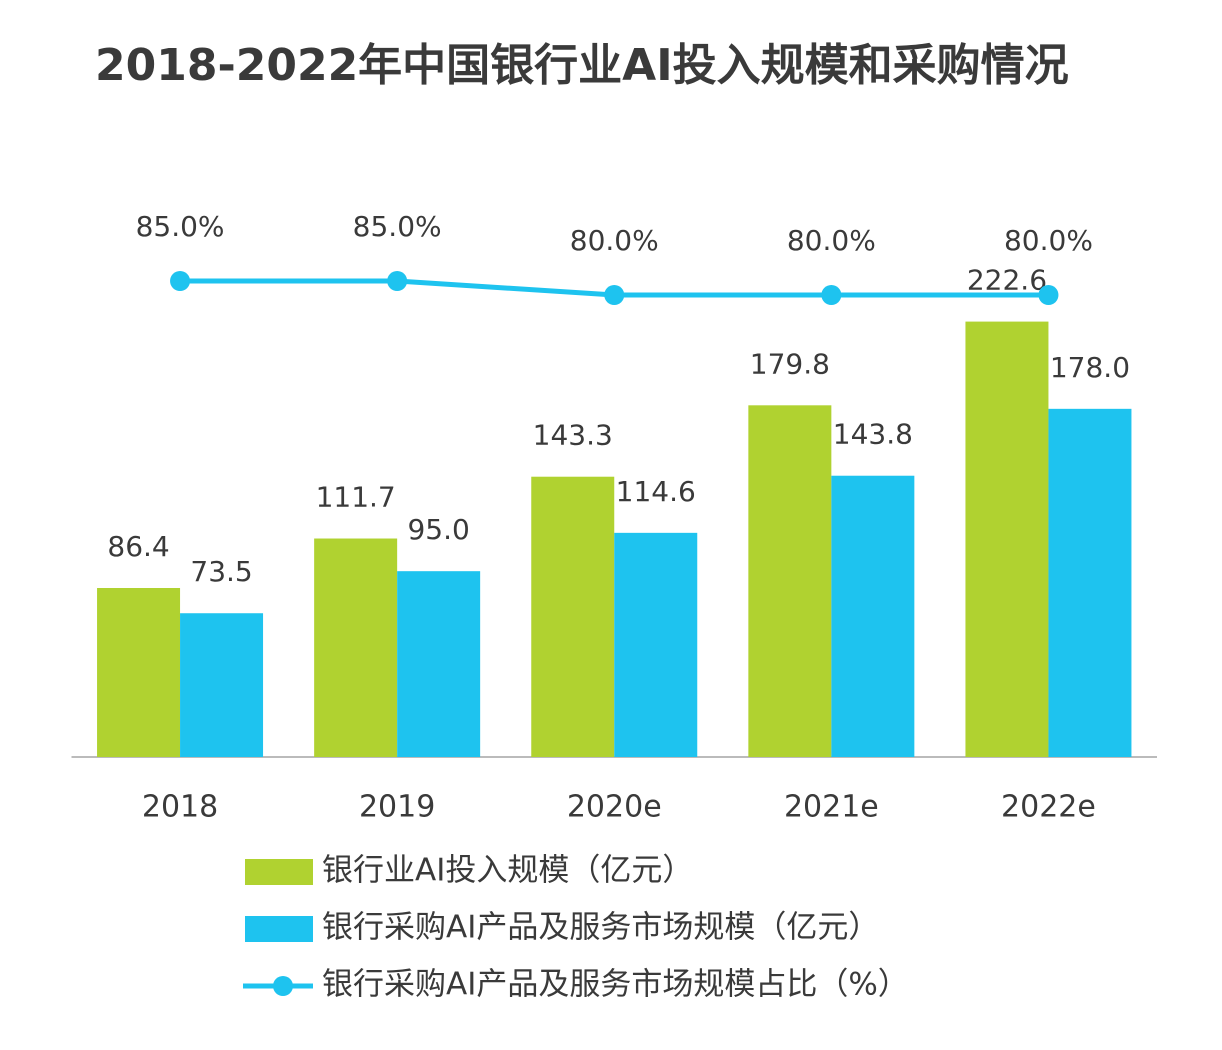 The height and width of the screenshot is (1050, 1222). I want to click on x-tick-label: 2021e, so click(831, 807).